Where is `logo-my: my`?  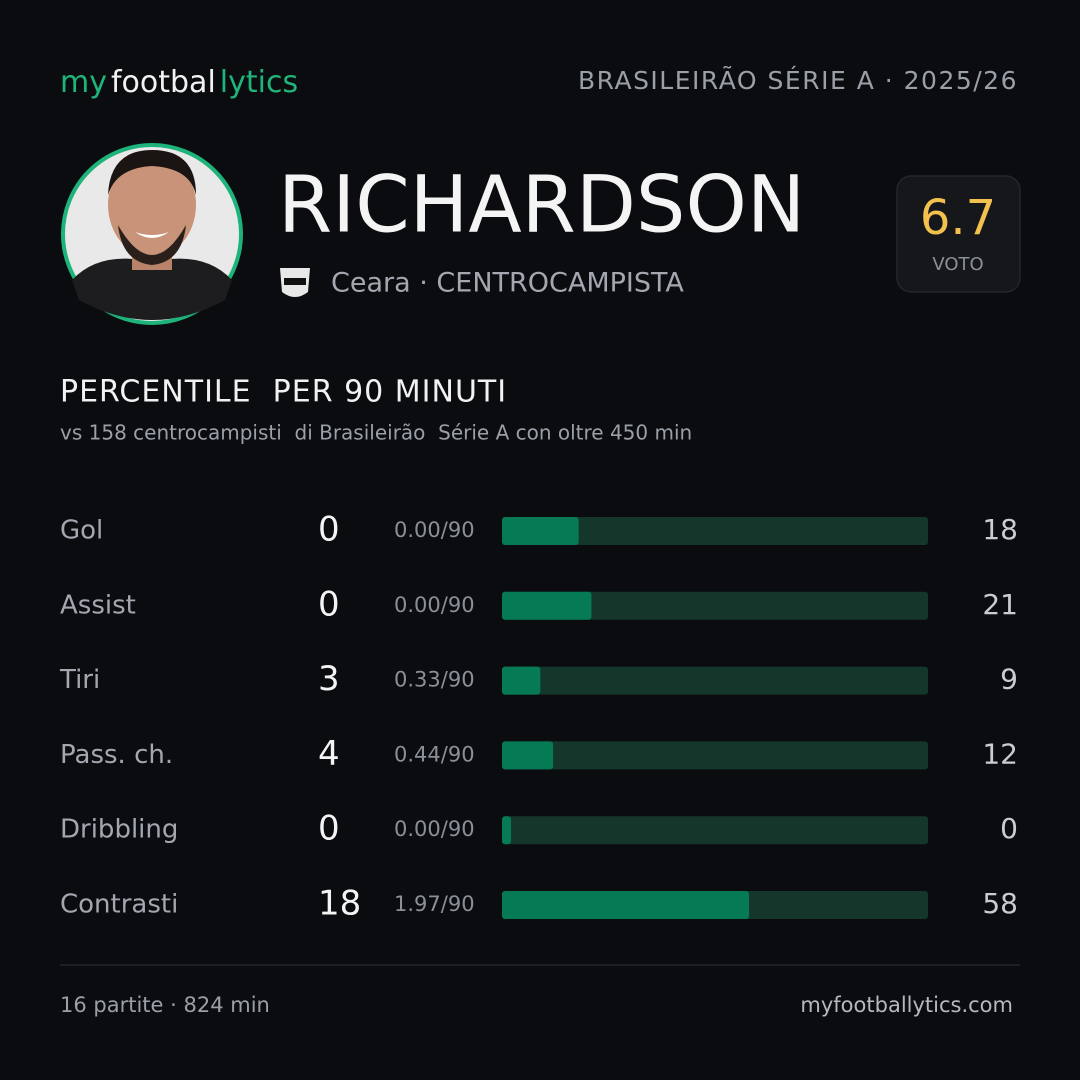
logo-my: my is located at coordinates (83, 82).